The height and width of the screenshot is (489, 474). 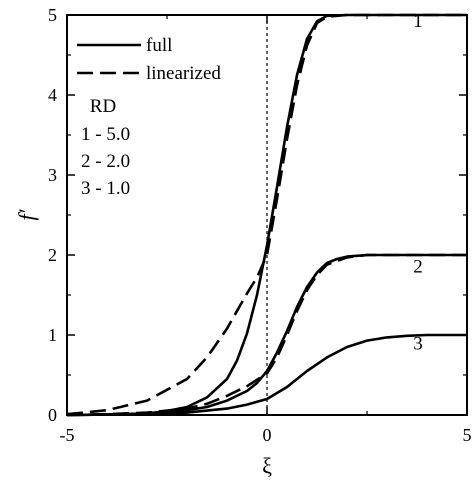 What do you see at coordinates (52, 335) in the screenshot?
I see `y-tick-label: 1` at bounding box center [52, 335].